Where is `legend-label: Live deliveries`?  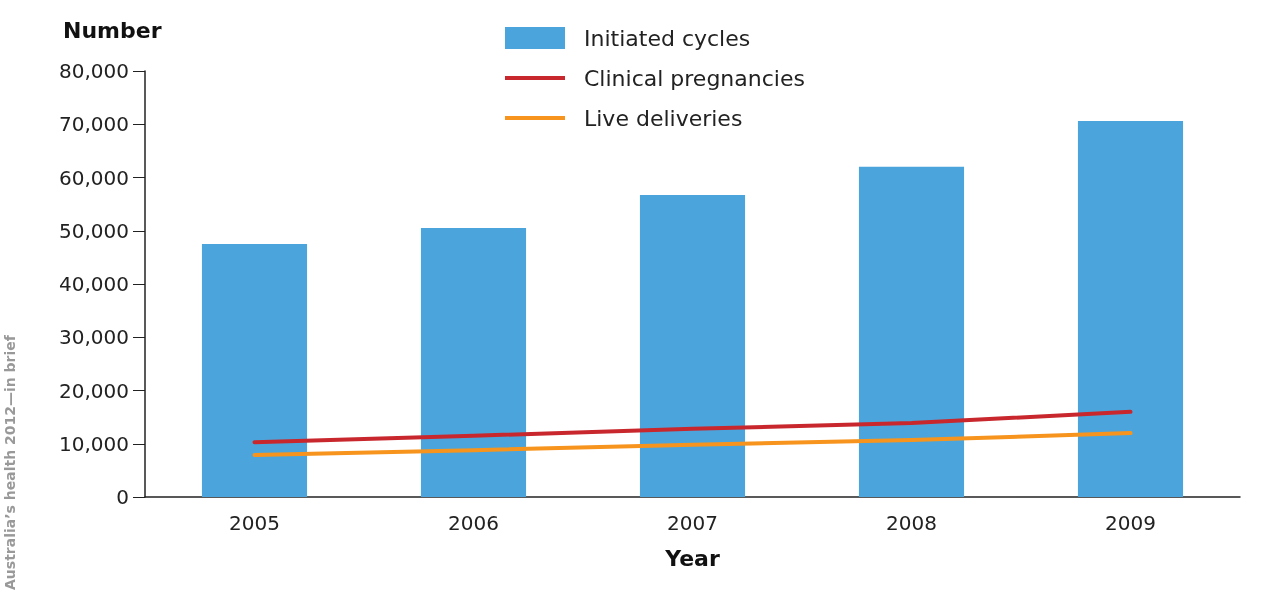
legend-label: Live deliveries is located at coordinates (663, 118).